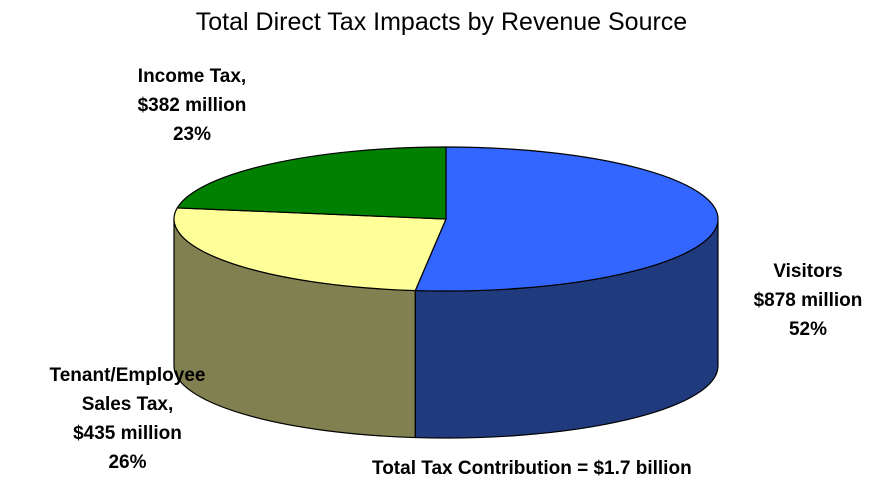 The image size is (883, 485). I want to click on visitors-label-value: $878 million, so click(808, 300).